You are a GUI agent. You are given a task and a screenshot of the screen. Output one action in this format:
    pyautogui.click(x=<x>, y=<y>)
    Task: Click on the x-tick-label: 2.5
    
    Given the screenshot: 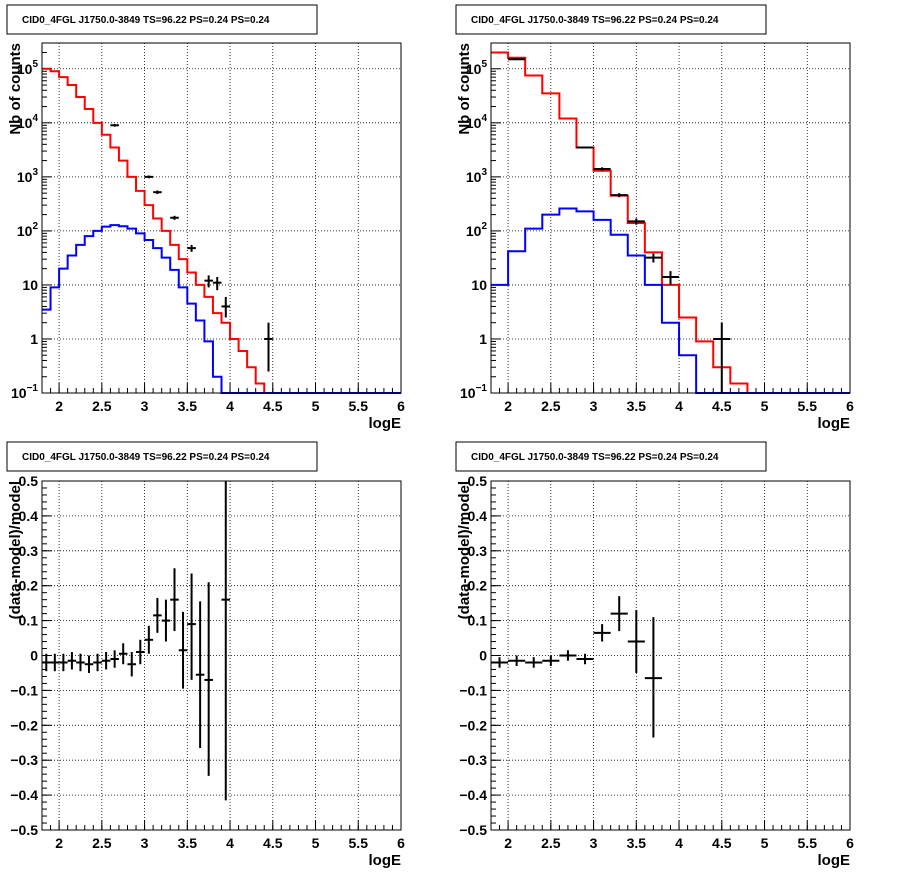 What is the action you would take?
    pyautogui.click(x=102, y=406)
    